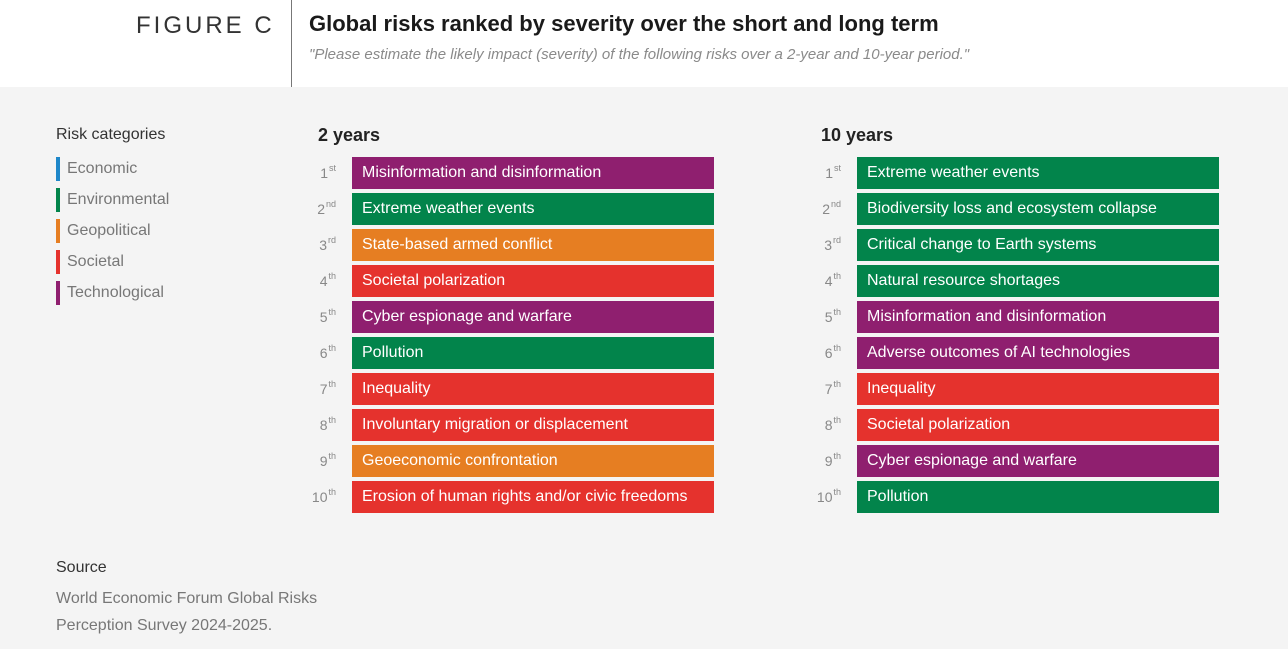 The image size is (1288, 649). Describe the element at coordinates (109, 230) in the screenshot. I see `legend-label: Geopolitical` at that location.